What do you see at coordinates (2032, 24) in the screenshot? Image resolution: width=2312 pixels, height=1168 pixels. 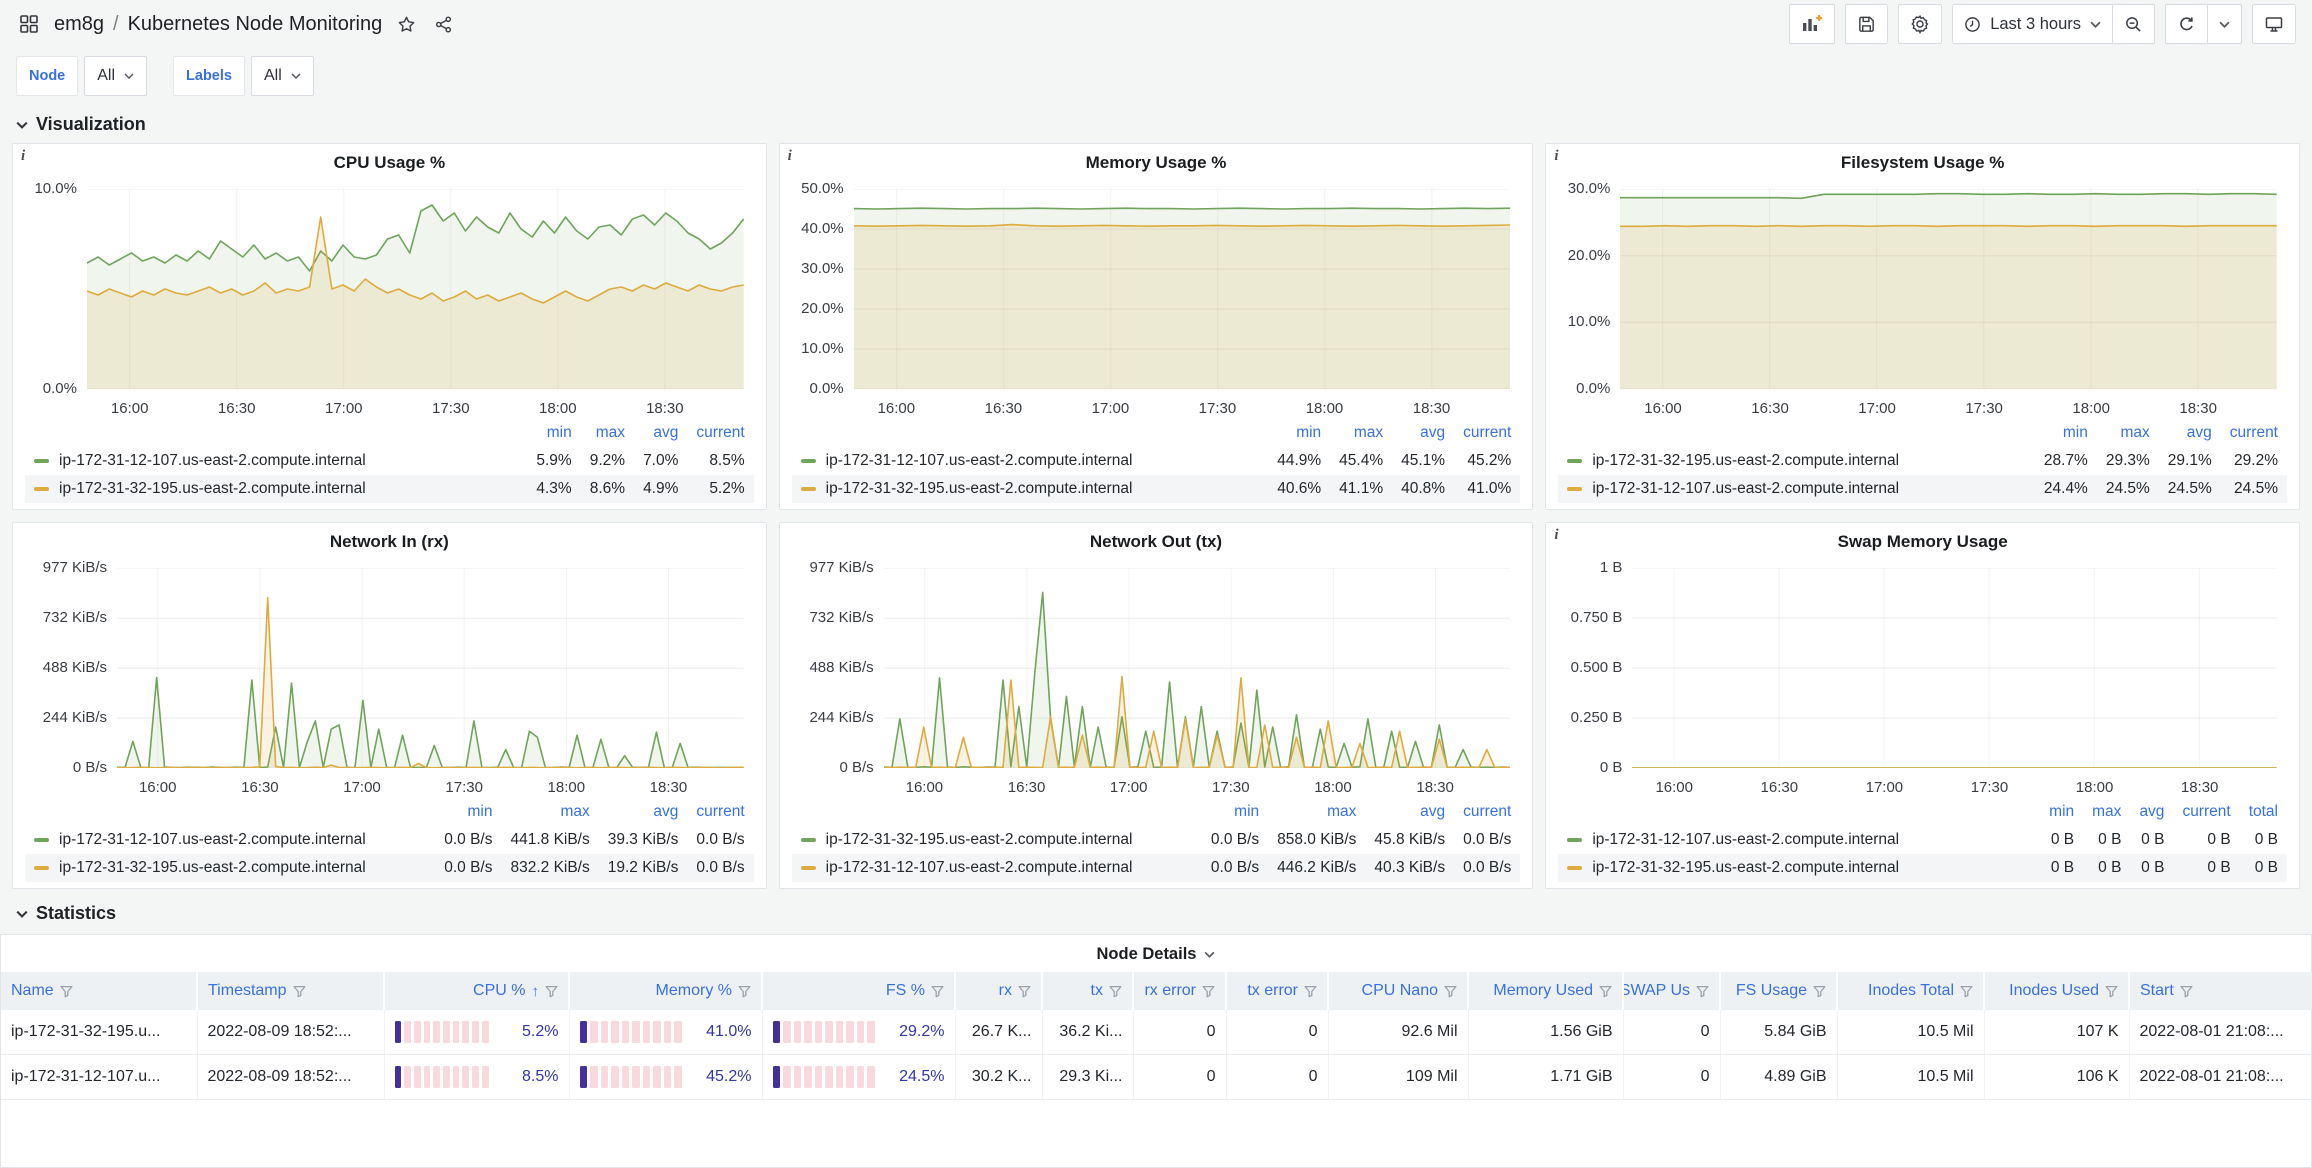 I see `time-range-picker: Last 3 hours` at bounding box center [2032, 24].